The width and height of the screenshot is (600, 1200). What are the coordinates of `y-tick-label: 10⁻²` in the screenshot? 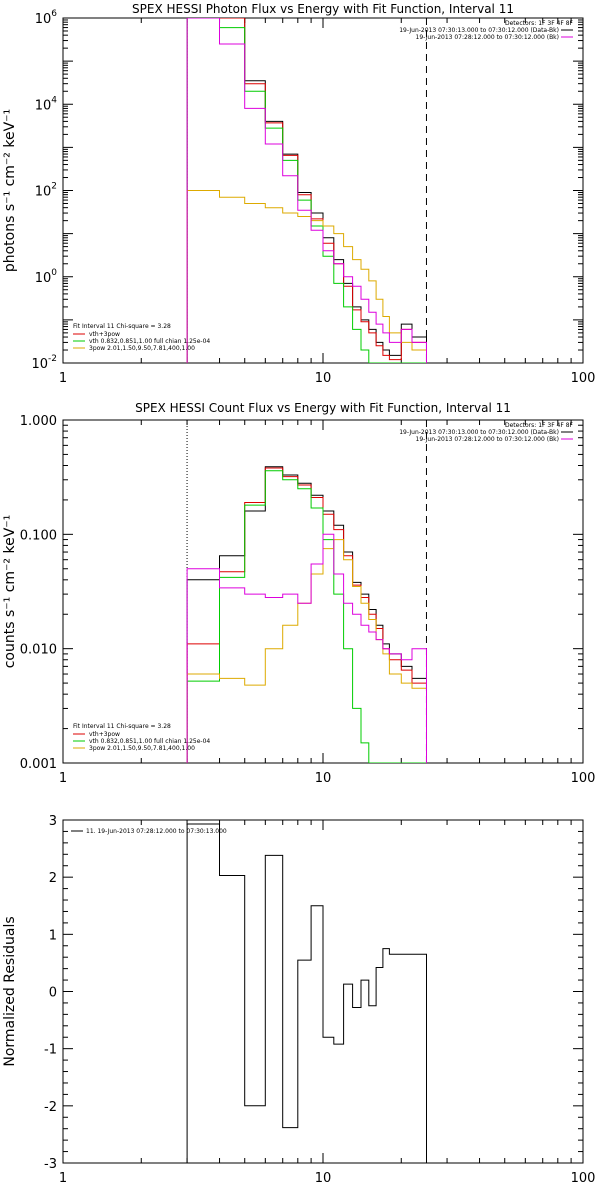 It's located at (44, 363).